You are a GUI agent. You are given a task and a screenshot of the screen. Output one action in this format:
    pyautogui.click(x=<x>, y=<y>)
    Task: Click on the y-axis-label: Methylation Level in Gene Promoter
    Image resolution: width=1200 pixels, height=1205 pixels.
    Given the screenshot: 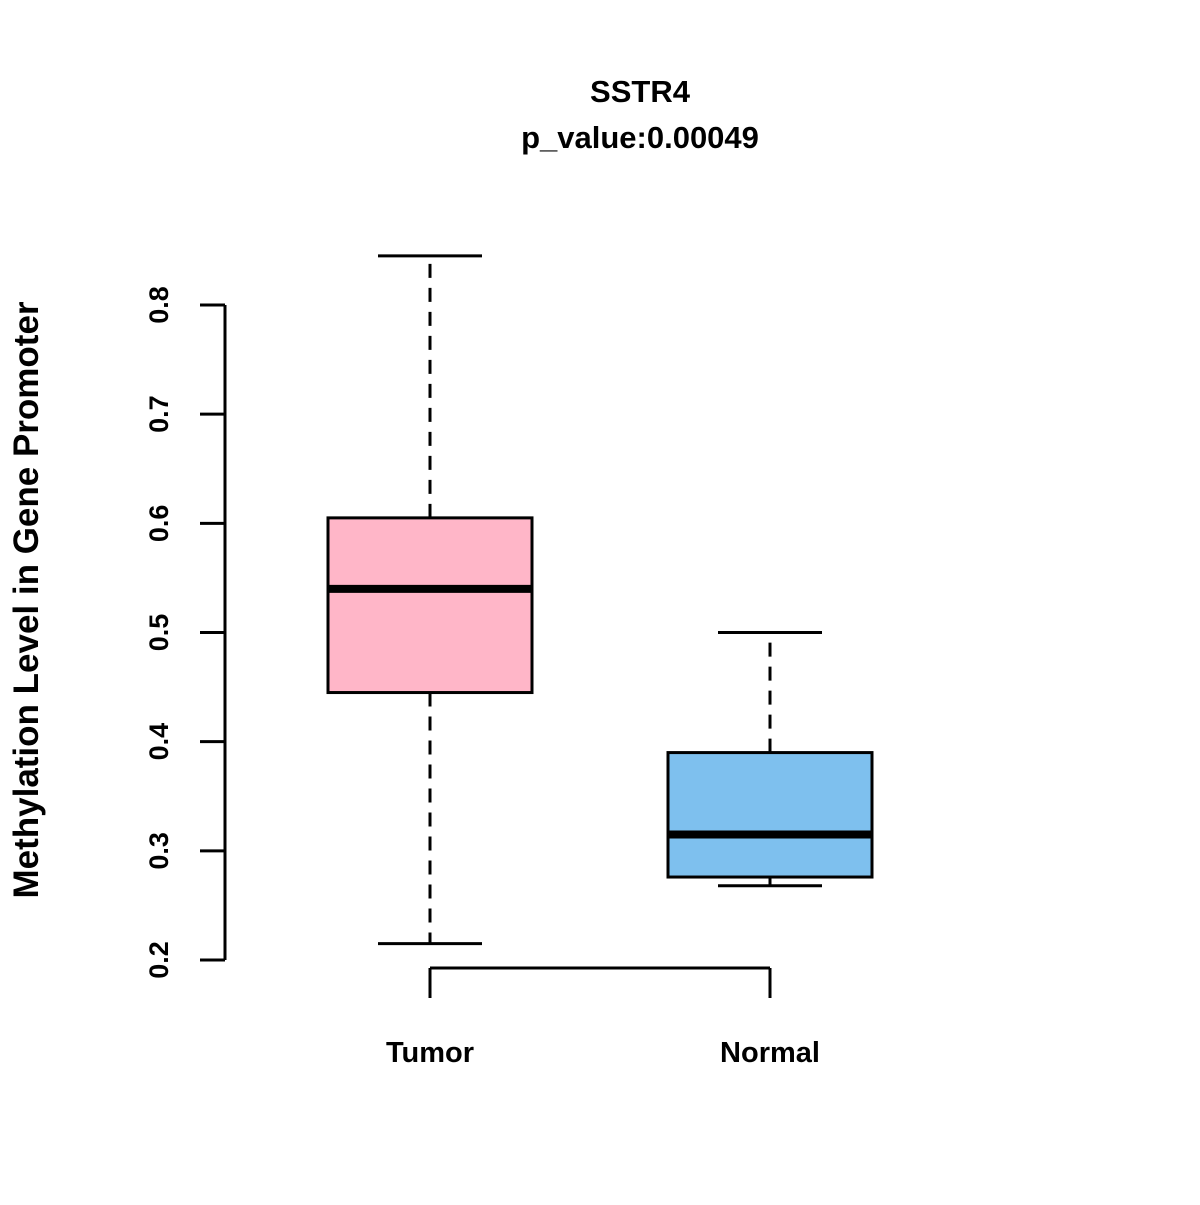 What is the action you would take?
    pyautogui.click(x=26, y=599)
    